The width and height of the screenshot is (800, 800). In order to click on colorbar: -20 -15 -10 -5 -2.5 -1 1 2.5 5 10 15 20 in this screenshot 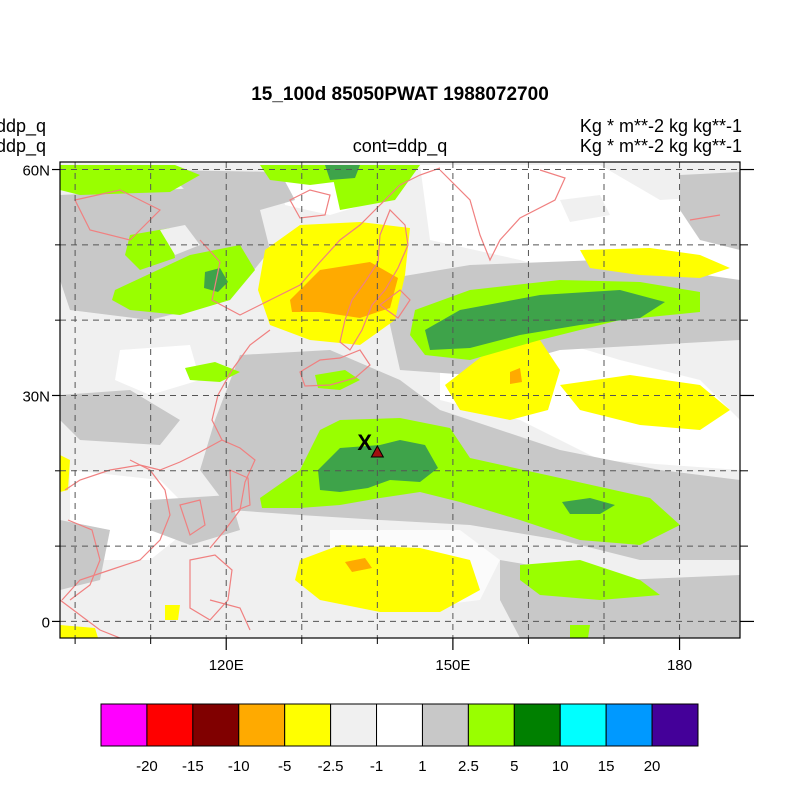, I will do `click(399, 739)`.